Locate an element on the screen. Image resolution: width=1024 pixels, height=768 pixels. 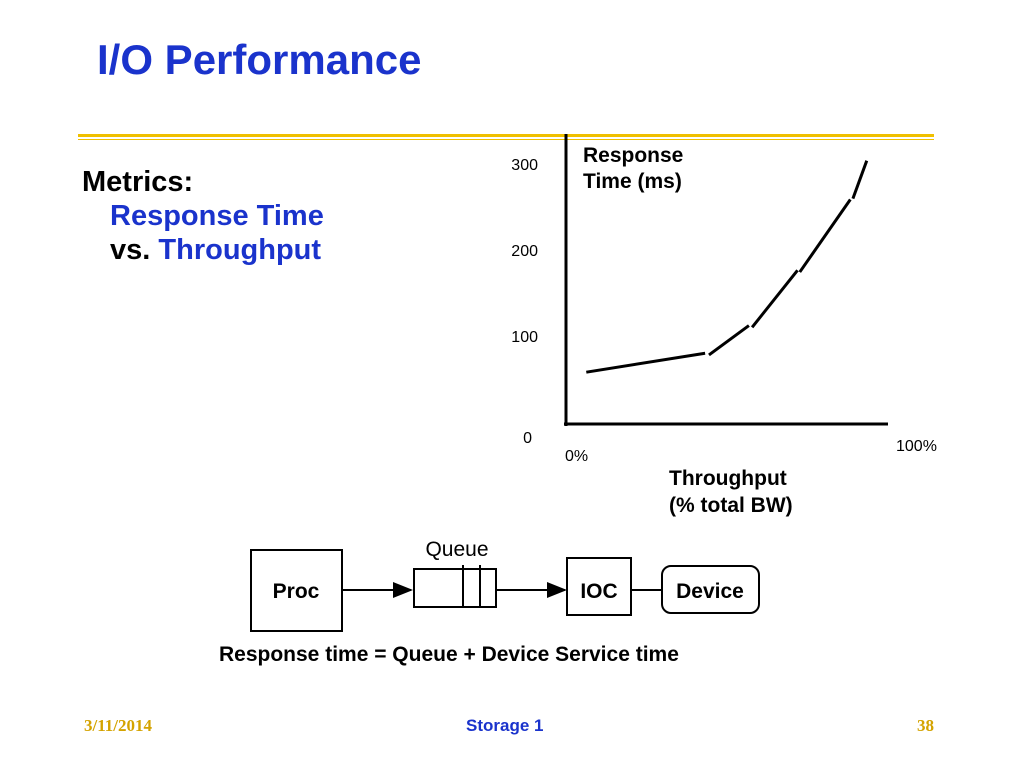
proc-box is located at coordinates (296, 590).